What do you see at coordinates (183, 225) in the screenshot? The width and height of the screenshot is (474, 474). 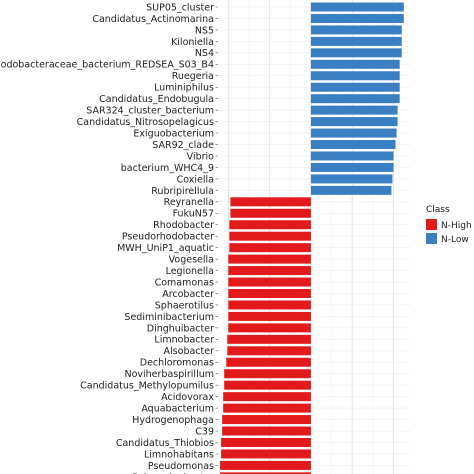 I see `category-label: Rhodobacter` at bounding box center [183, 225].